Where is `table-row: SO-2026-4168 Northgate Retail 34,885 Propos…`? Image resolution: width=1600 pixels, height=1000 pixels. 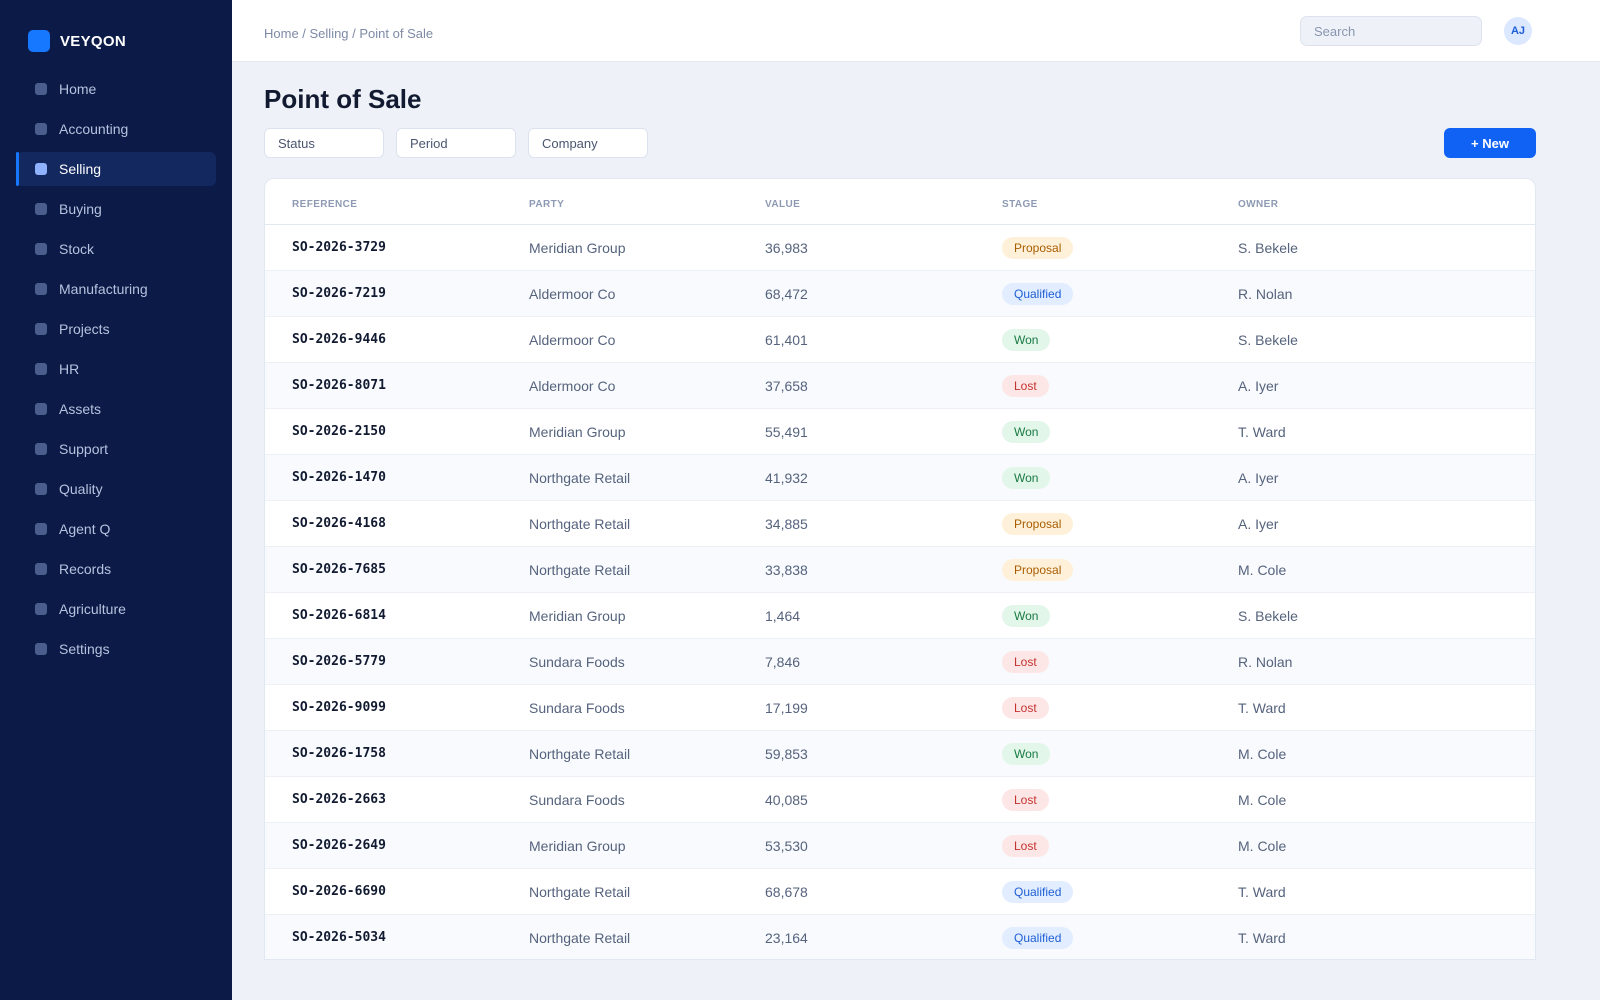
table-row: SO-2026-4168 Northgate Retail 34,885 Propos… is located at coordinates (900, 524).